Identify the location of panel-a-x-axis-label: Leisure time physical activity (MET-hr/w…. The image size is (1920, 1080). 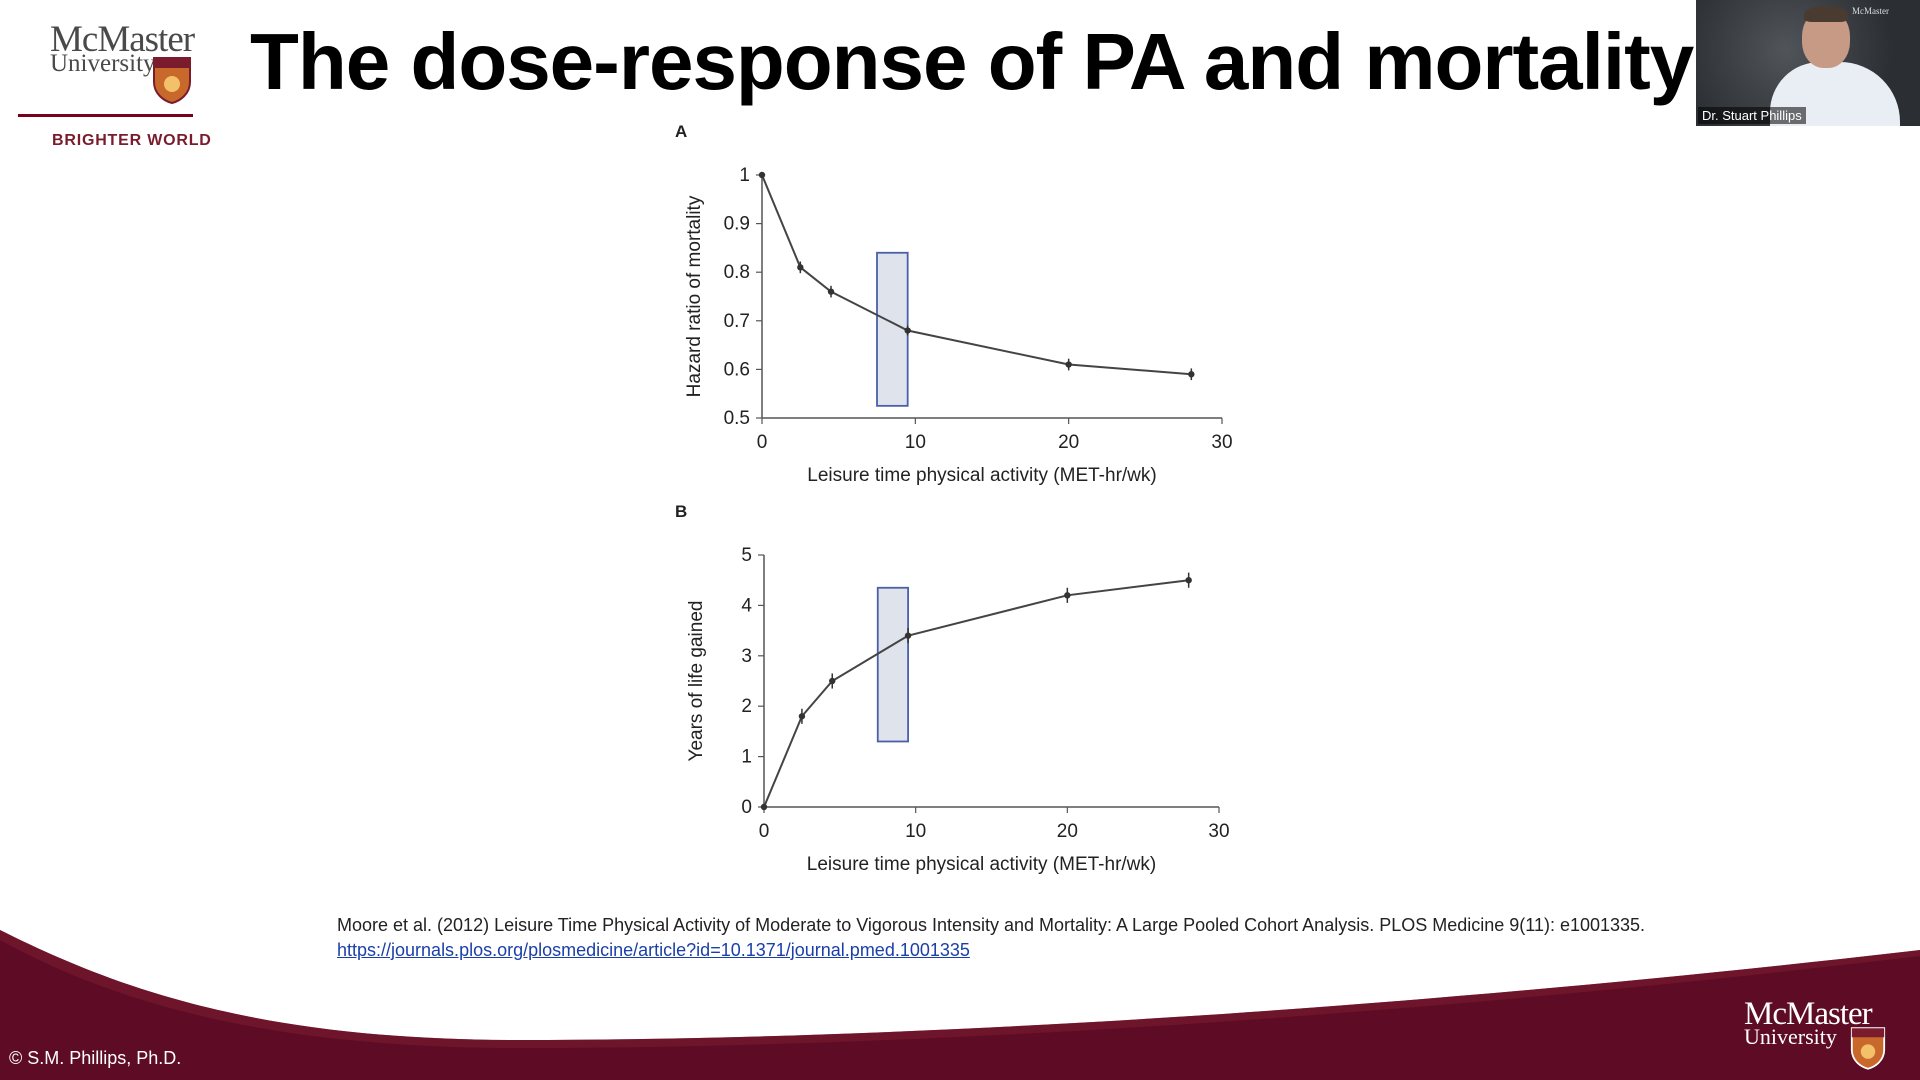
(981, 475).